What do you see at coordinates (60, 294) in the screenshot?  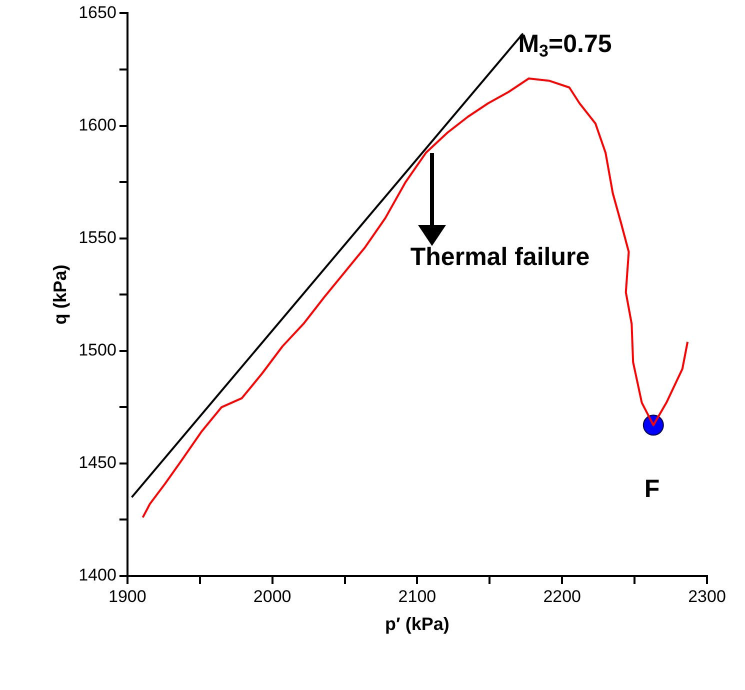 I see `y-axis-title: q (kPa)` at bounding box center [60, 294].